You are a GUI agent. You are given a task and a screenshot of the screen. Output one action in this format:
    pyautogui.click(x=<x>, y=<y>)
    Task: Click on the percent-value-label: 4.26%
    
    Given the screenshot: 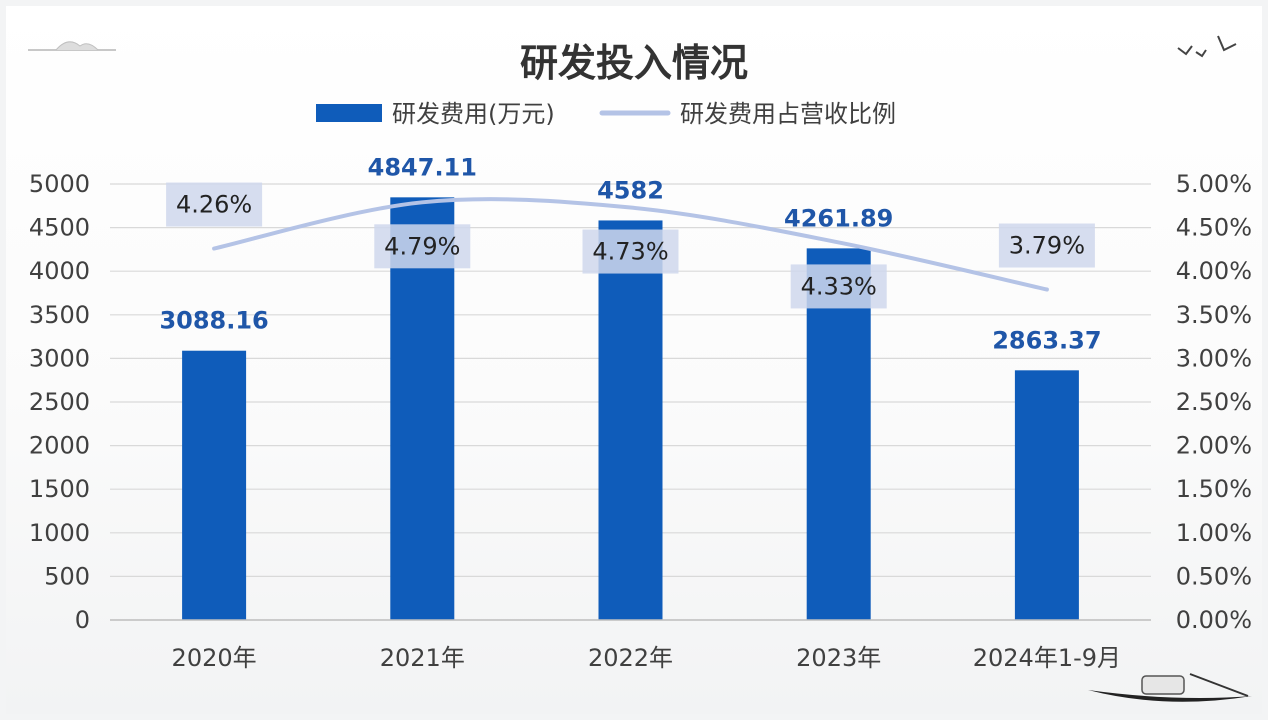 What is the action you would take?
    pyautogui.click(x=214, y=205)
    